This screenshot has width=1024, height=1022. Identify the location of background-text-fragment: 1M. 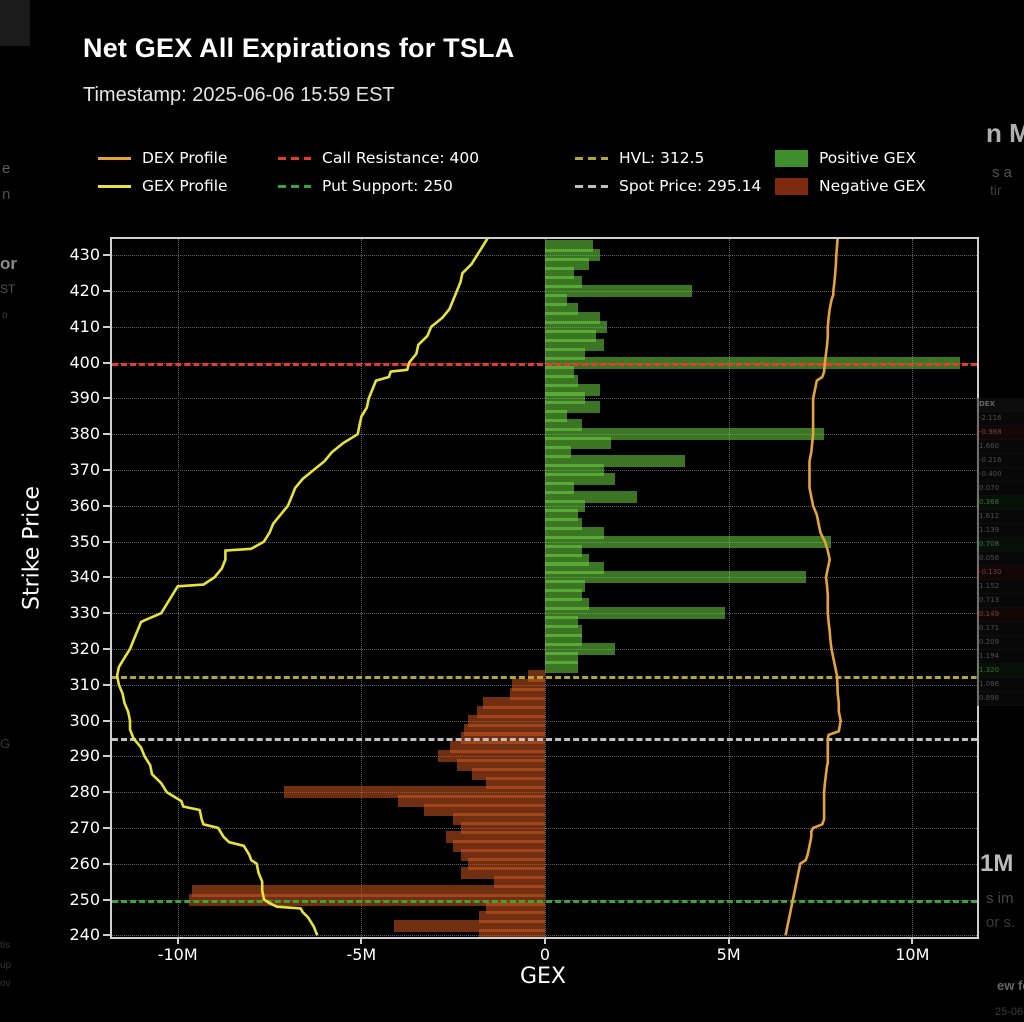
(997, 863).